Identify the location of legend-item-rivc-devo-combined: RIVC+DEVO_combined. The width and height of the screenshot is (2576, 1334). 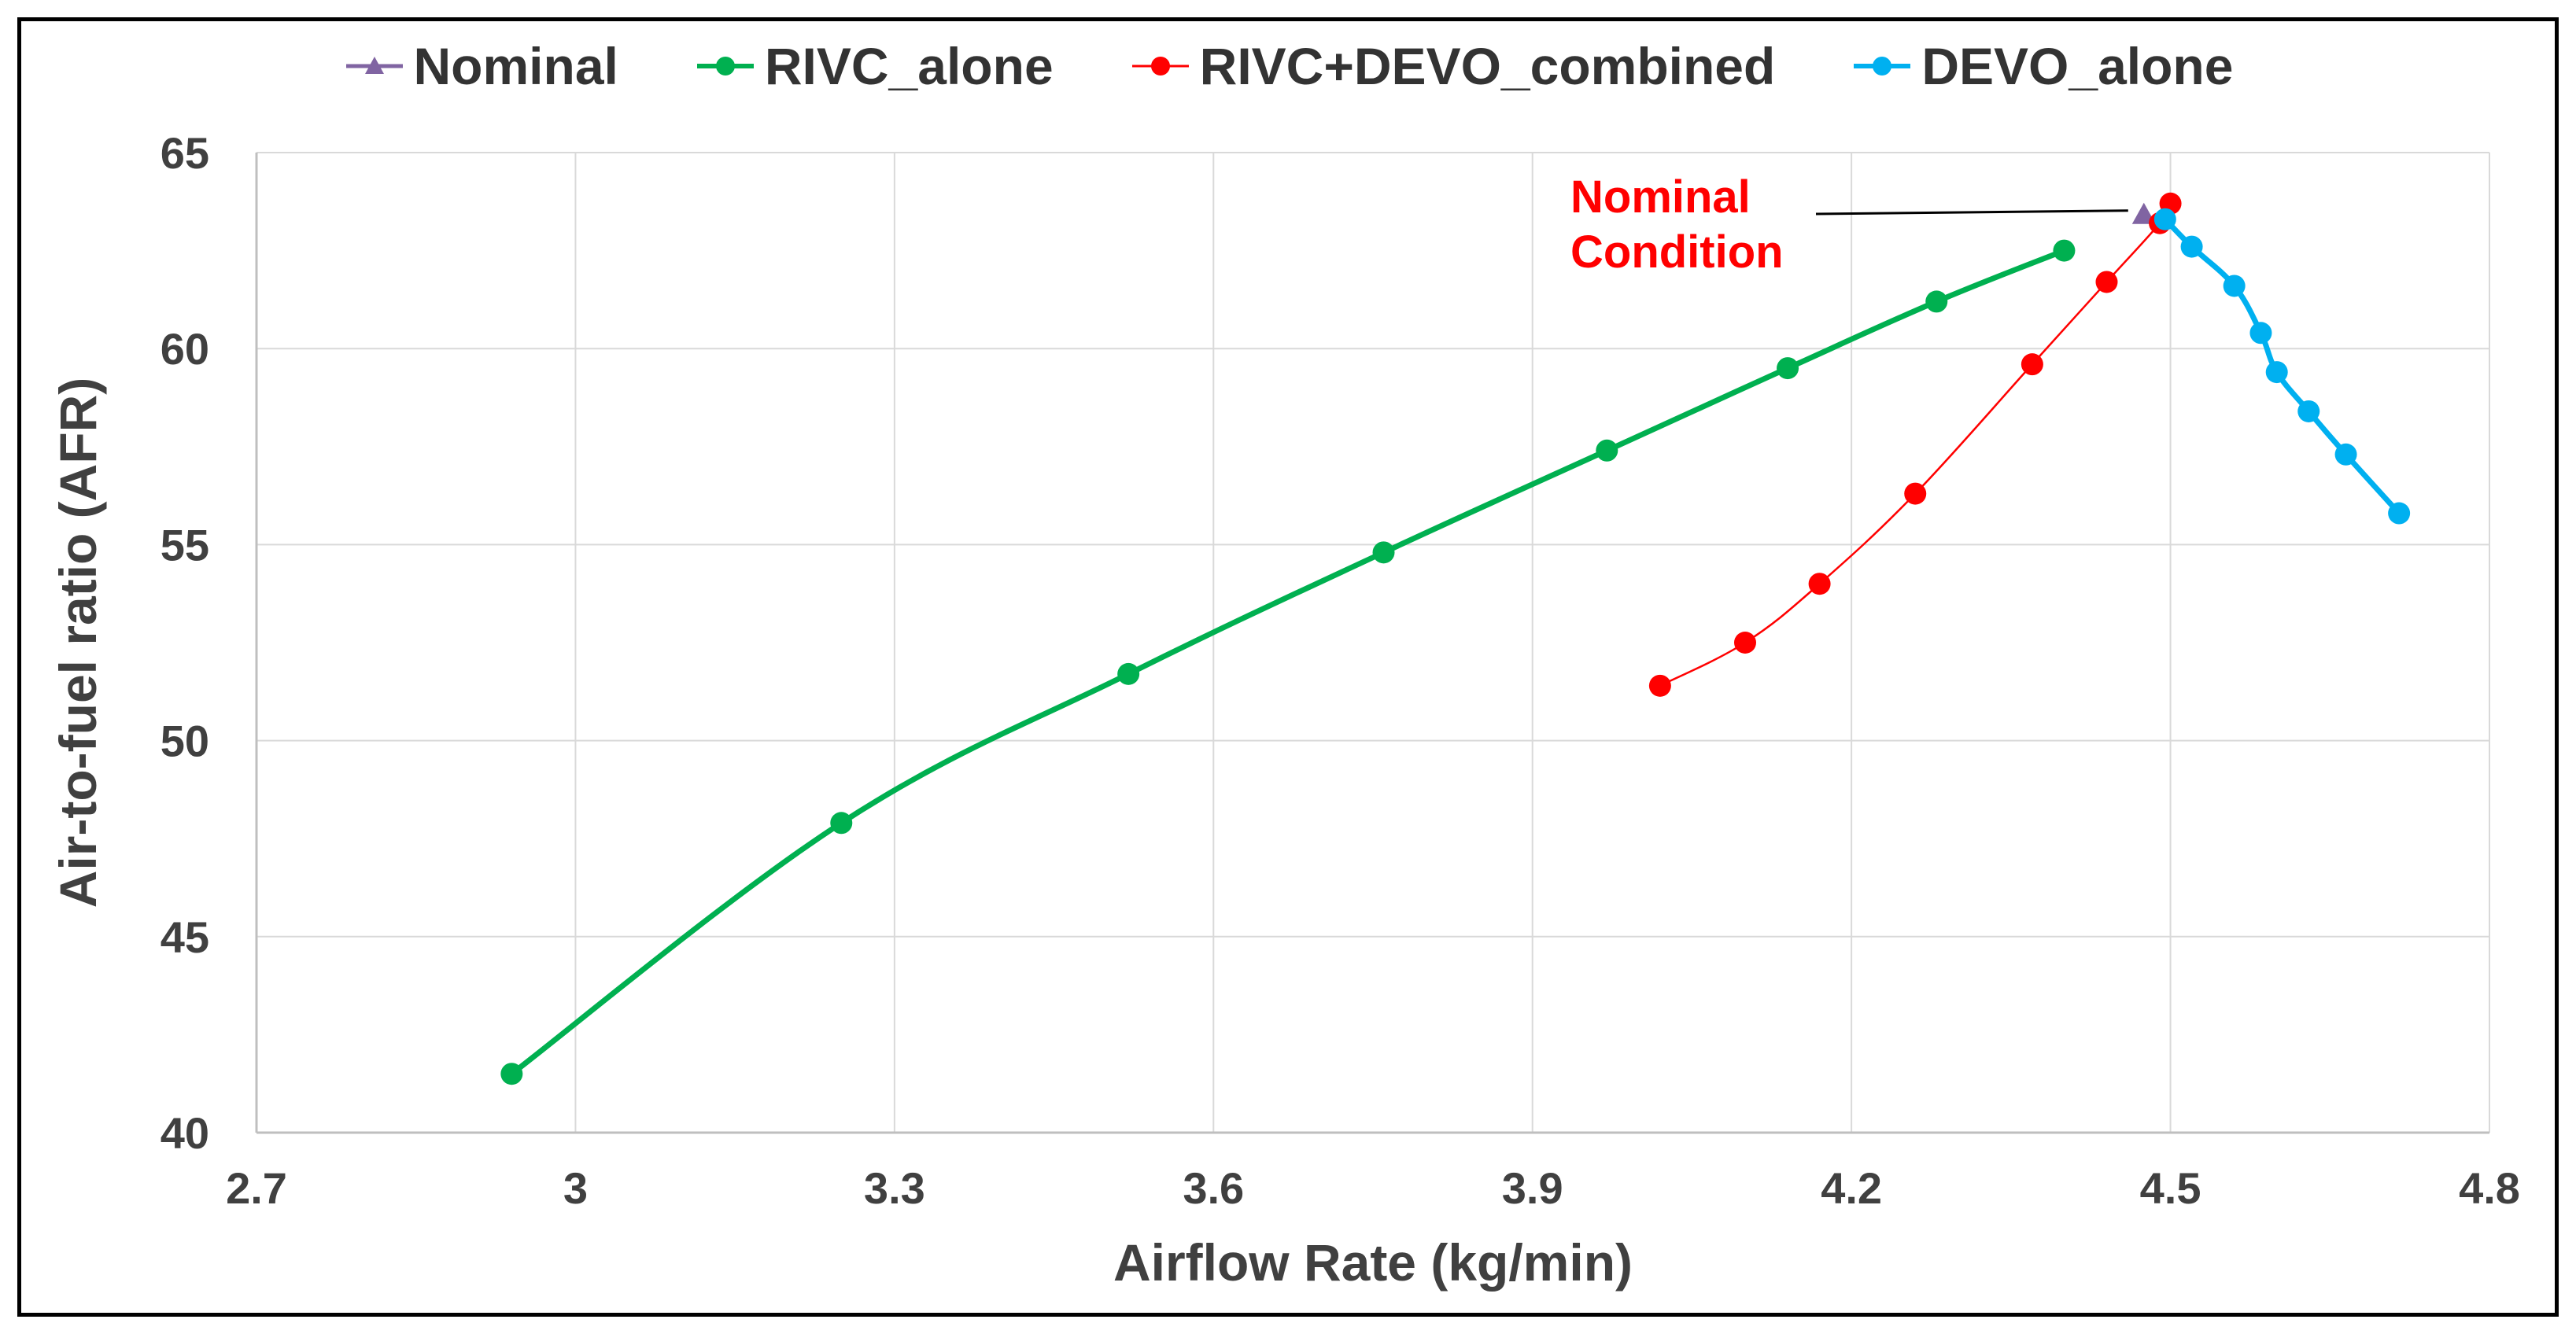
(1452, 66).